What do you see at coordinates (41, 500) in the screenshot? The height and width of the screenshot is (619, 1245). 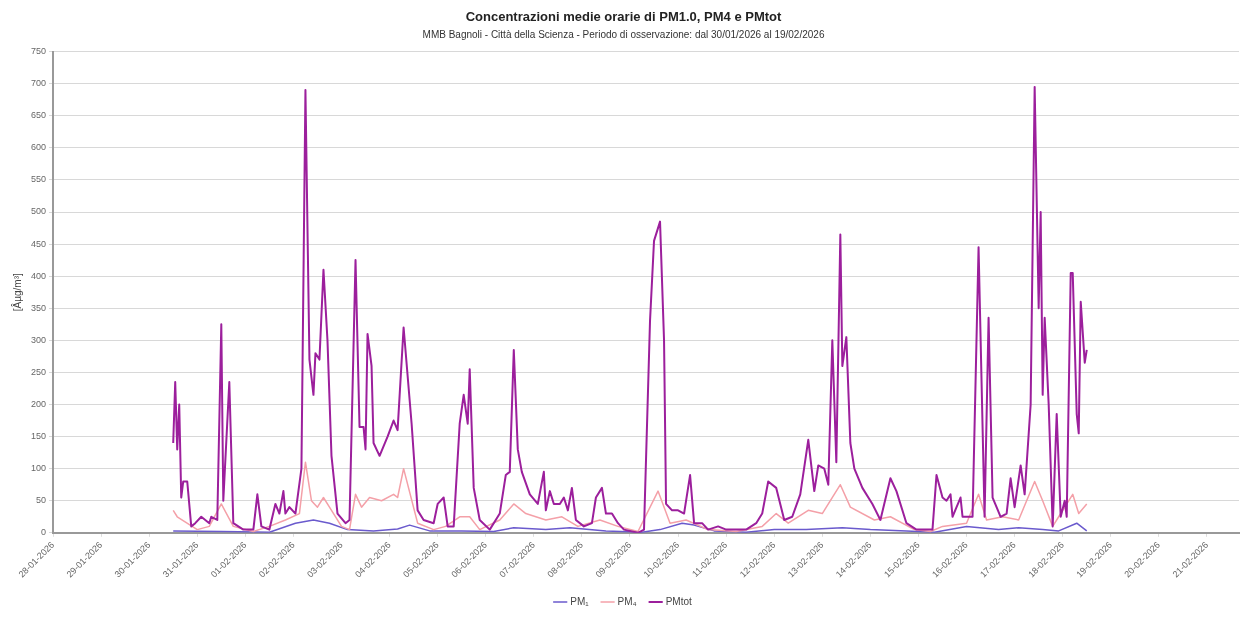 I see `y-tick-label: 50` at bounding box center [41, 500].